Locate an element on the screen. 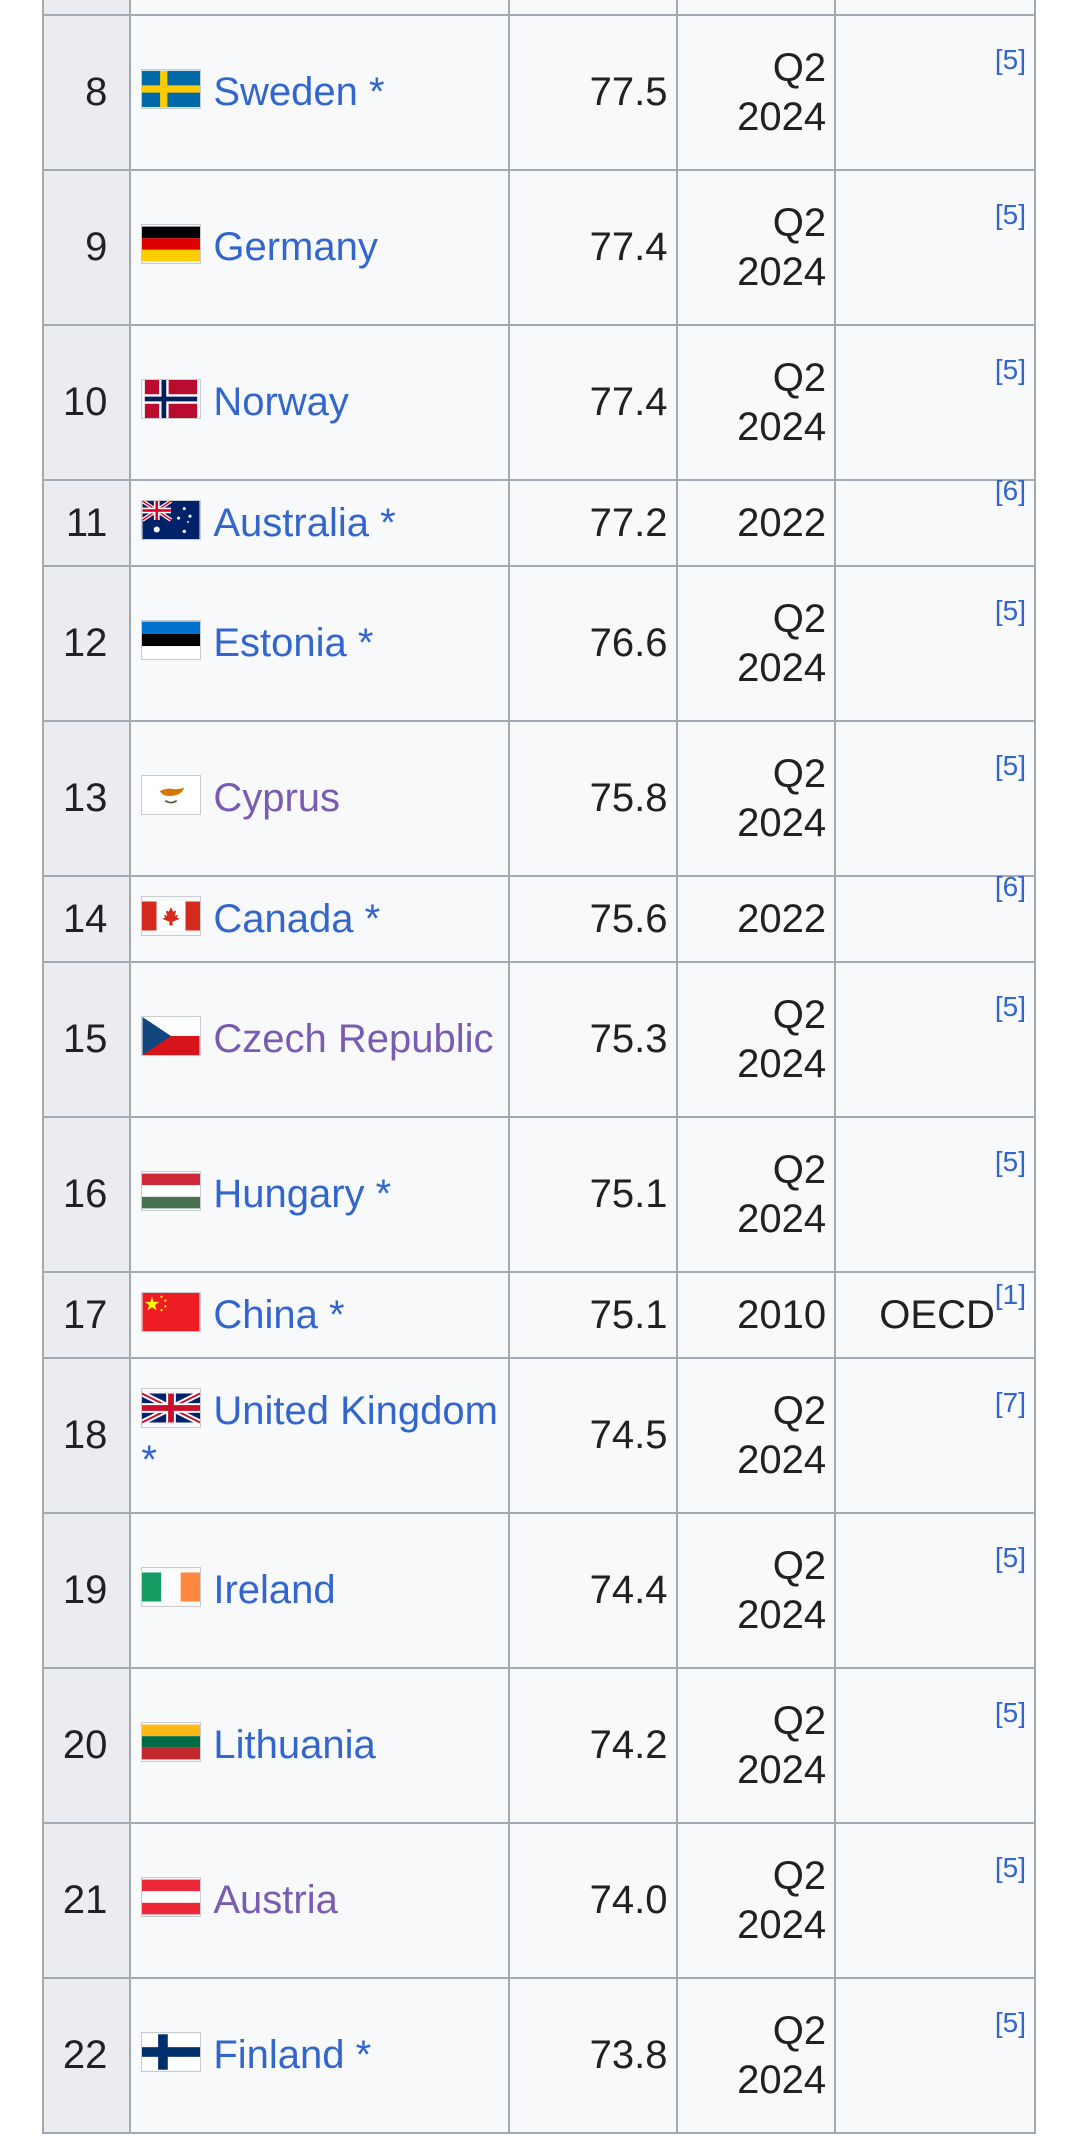 The image size is (1080, 2148). date-cell: Q2 2024 is located at coordinates (756, 92).